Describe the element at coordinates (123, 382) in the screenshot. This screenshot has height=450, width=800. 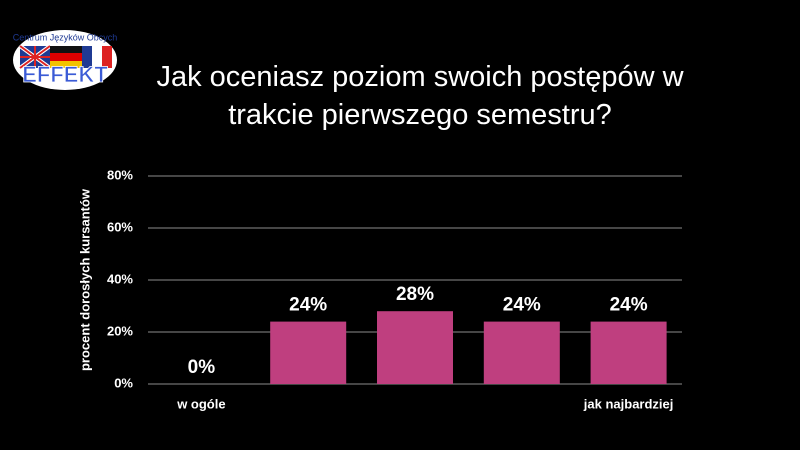
I see `y-tick-label: 0%` at that location.